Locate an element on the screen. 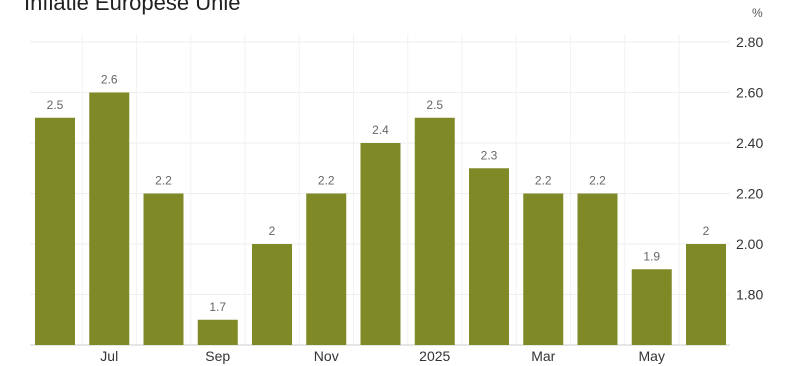  x-tick-label: May is located at coordinates (652, 356).